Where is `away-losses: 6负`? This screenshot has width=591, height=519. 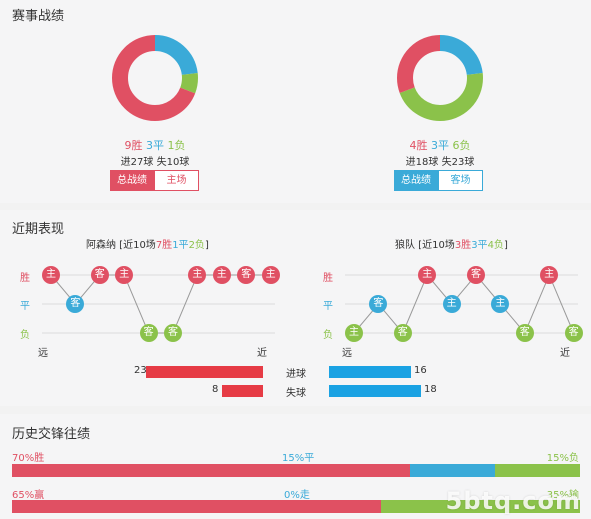
away-losses: 6负 is located at coordinates (461, 145).